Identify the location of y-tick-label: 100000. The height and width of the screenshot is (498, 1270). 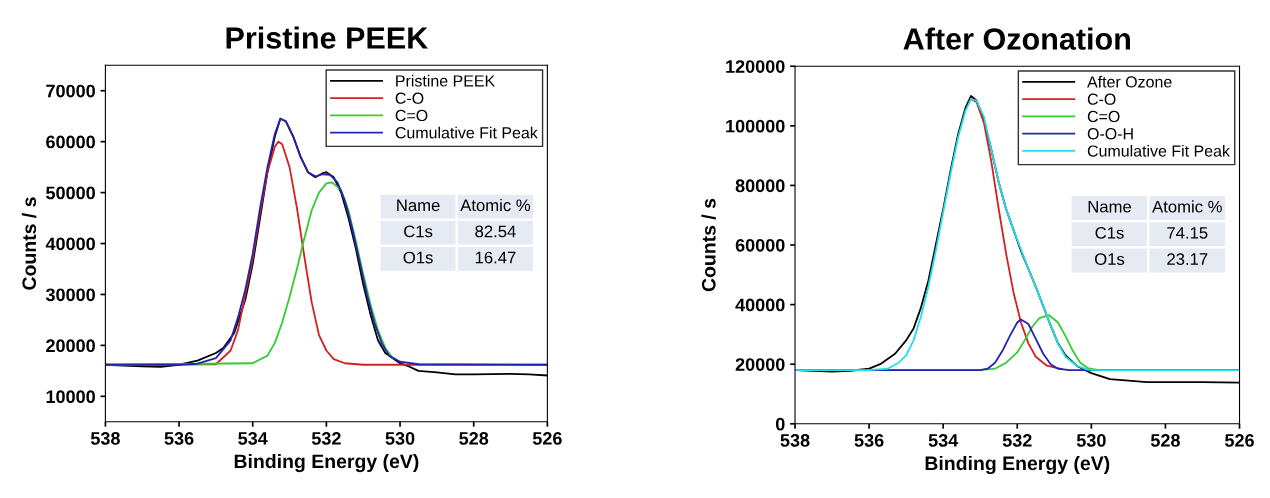
(755, 126).